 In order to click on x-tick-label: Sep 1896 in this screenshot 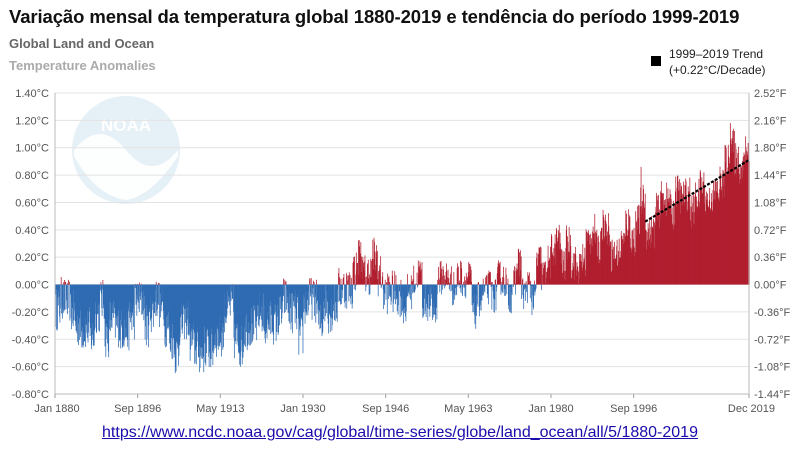, I will do `click(137, 409)`.